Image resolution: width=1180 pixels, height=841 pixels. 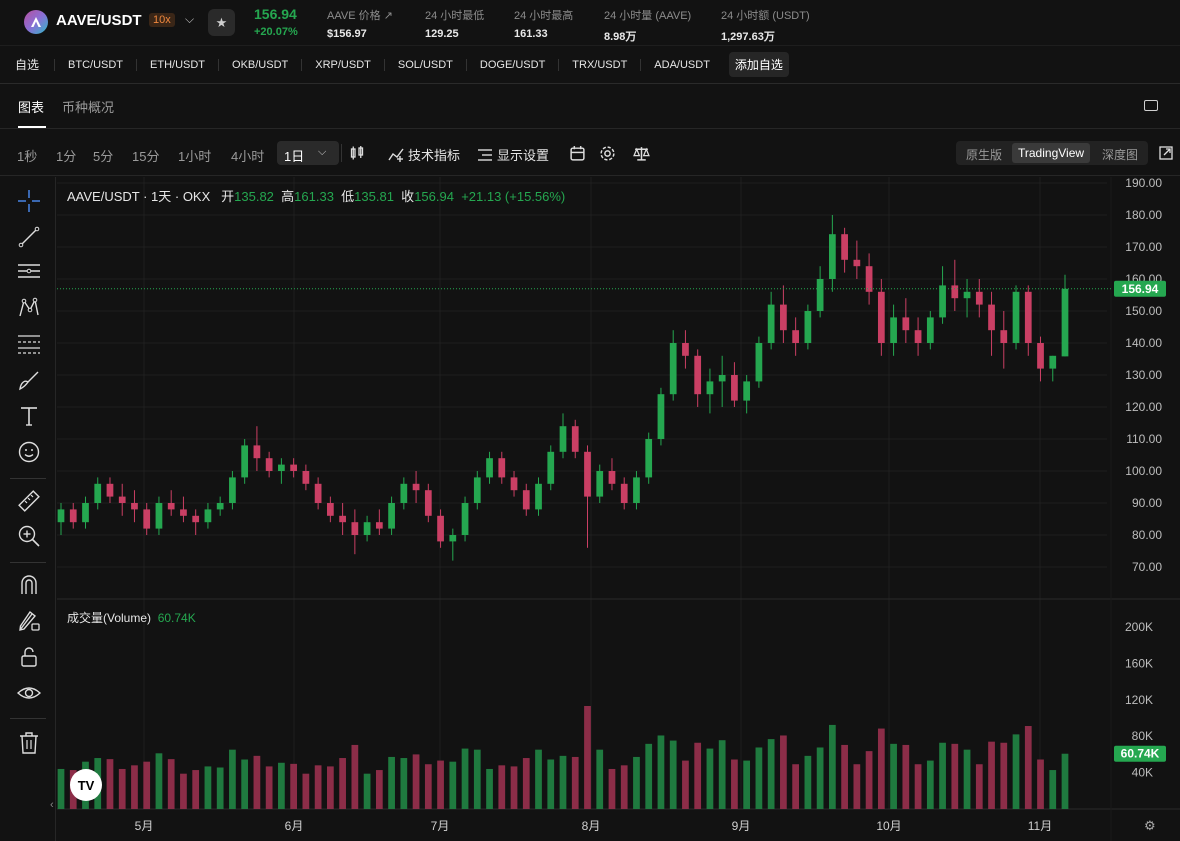 What do you see at coordinates (52, 805) in the screenshot?
I see `collapse-toolbar-icon: ‹` at bounding box center [52, 805].